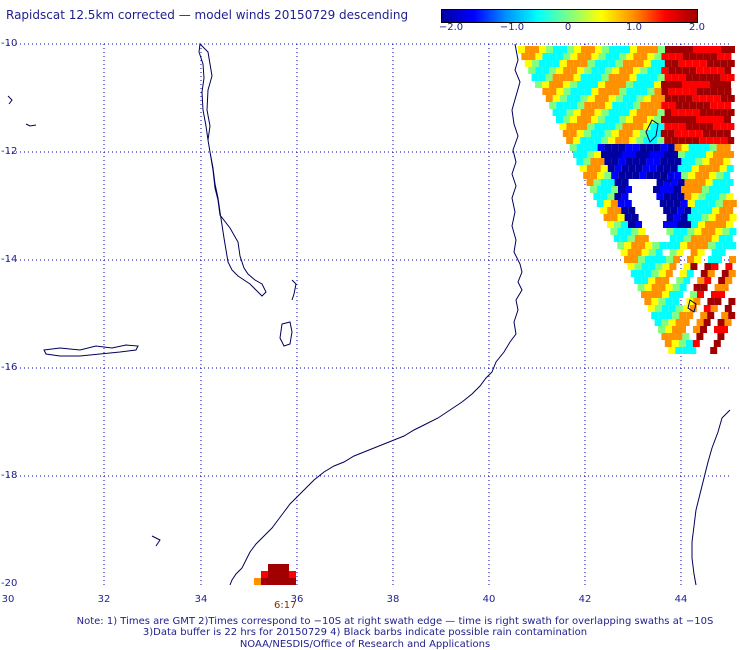  Describe the element at coordinates (9, 367) in the screenshot. I see `lat-tick-label: -16` at that location.